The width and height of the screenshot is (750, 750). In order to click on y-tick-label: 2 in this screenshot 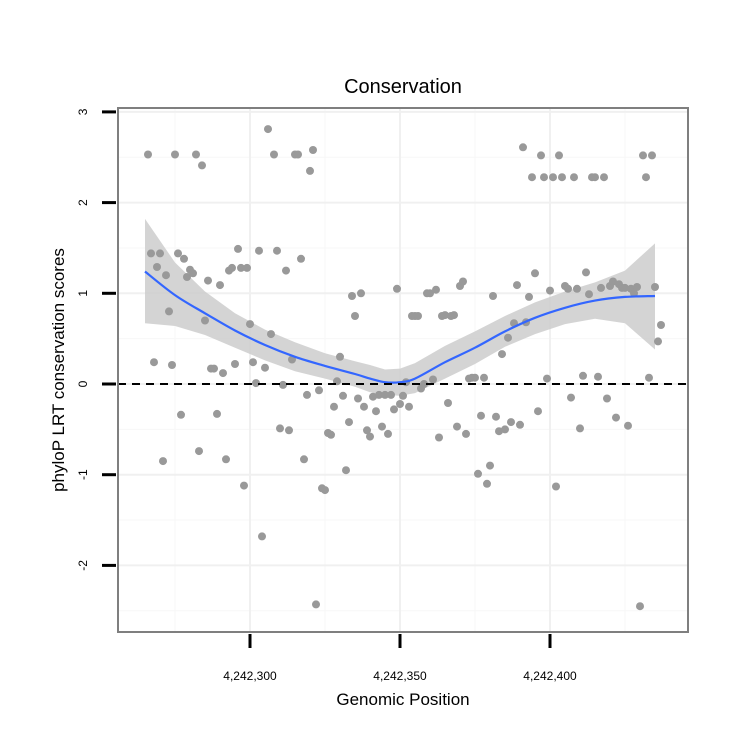, I will do `click(83, 202)`.